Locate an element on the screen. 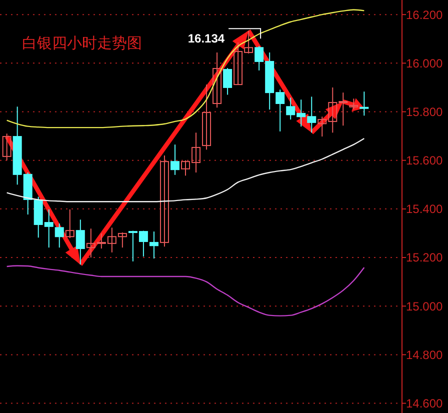 Image resolution: width=448 pixels, height=413 pixels. y-tick-label: 16.200 is located at coordinates (425, 15).